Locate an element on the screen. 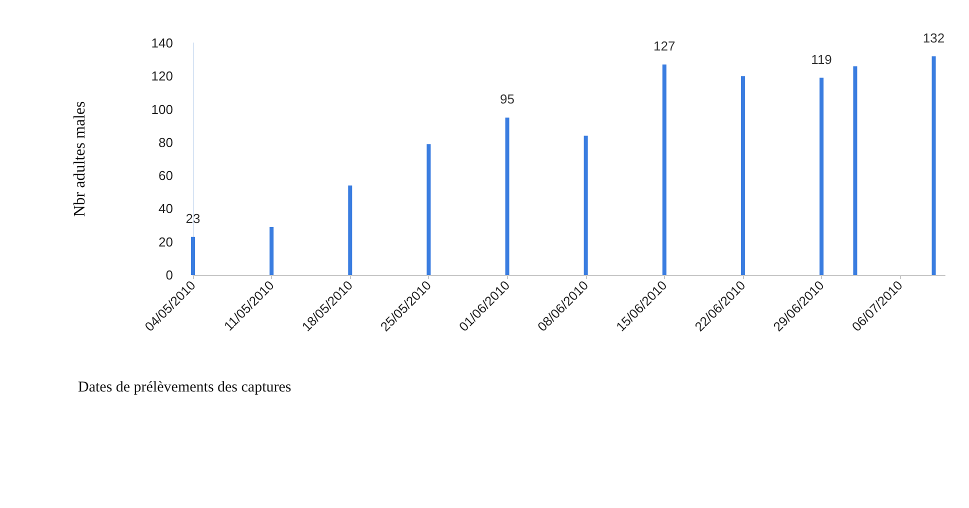 The width and height of the screenshot is (969, 508). data-label: 119 is located at coordinates (821, 59).